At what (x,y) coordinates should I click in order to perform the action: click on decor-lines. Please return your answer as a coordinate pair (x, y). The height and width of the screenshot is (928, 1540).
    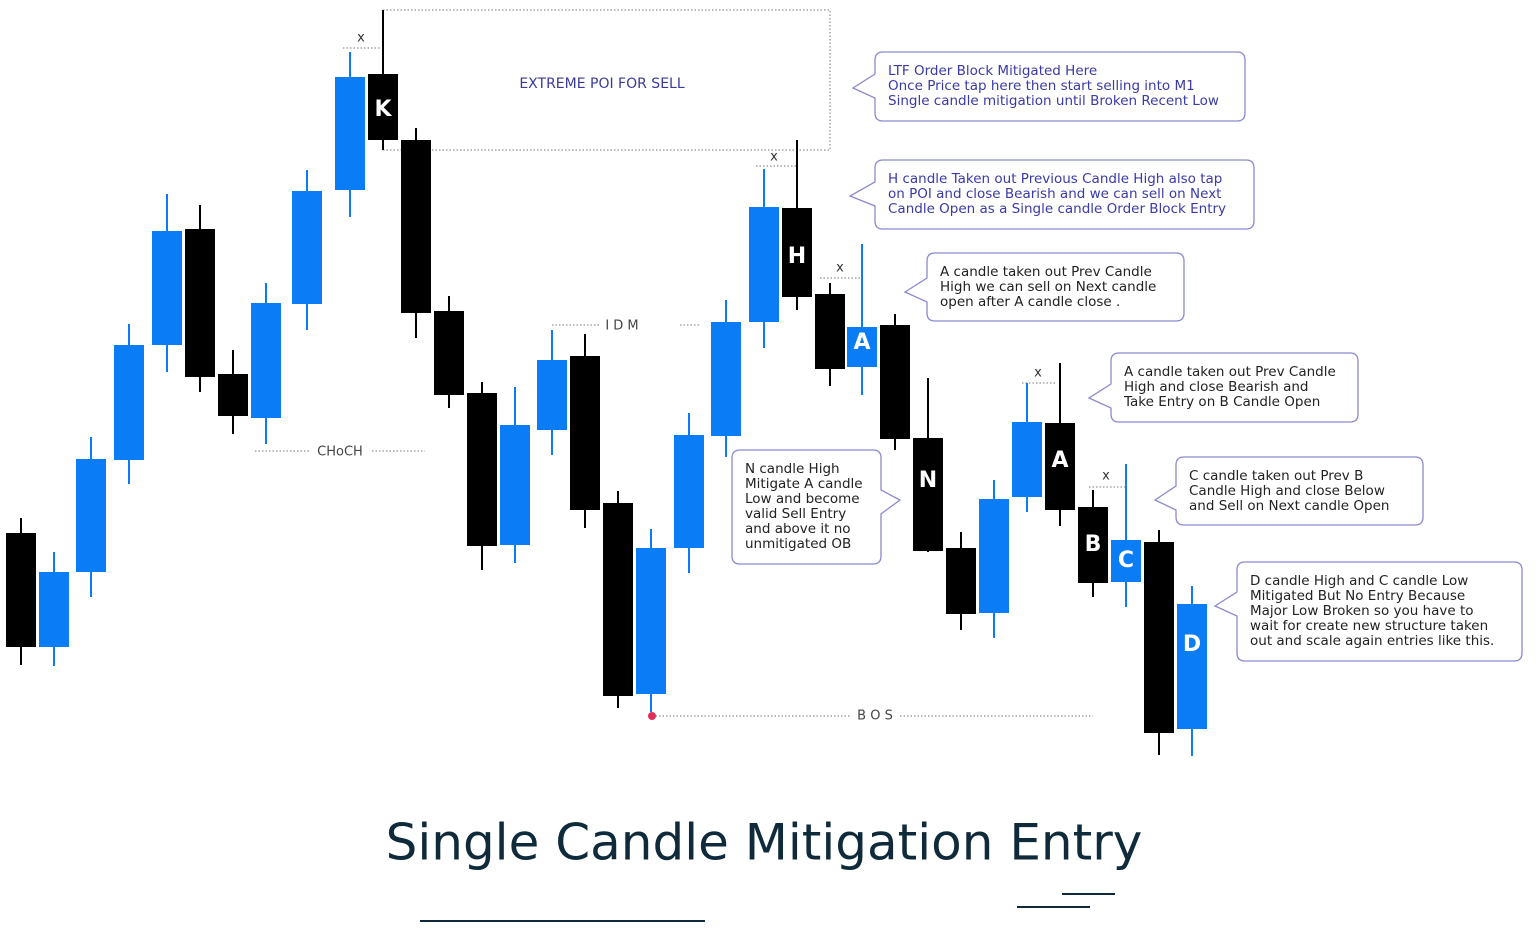
    Looking at the image, I should click on (767, 907).